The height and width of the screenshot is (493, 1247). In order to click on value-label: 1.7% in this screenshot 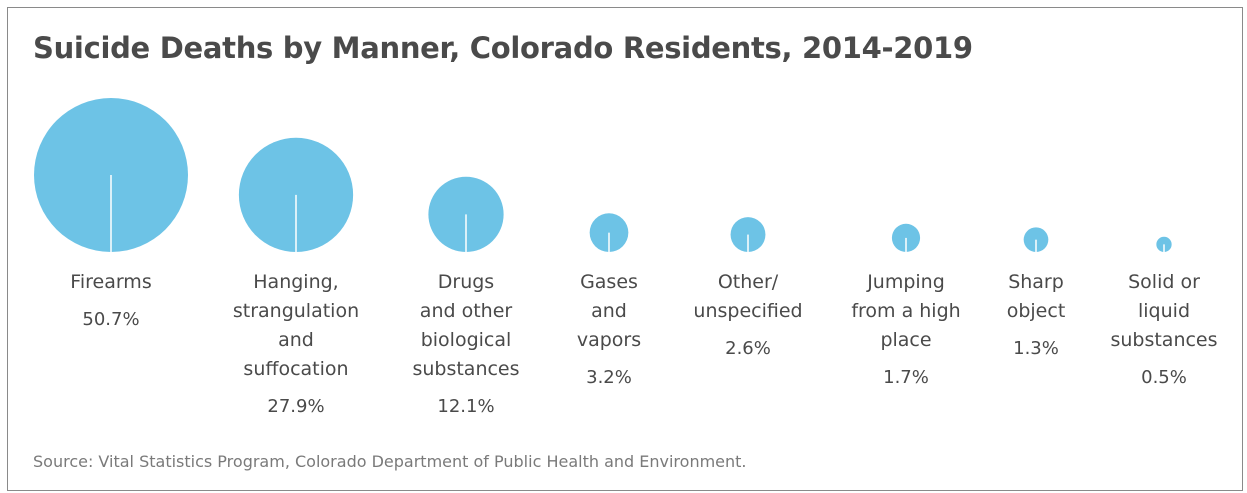, I will do `click(906, 377)`.